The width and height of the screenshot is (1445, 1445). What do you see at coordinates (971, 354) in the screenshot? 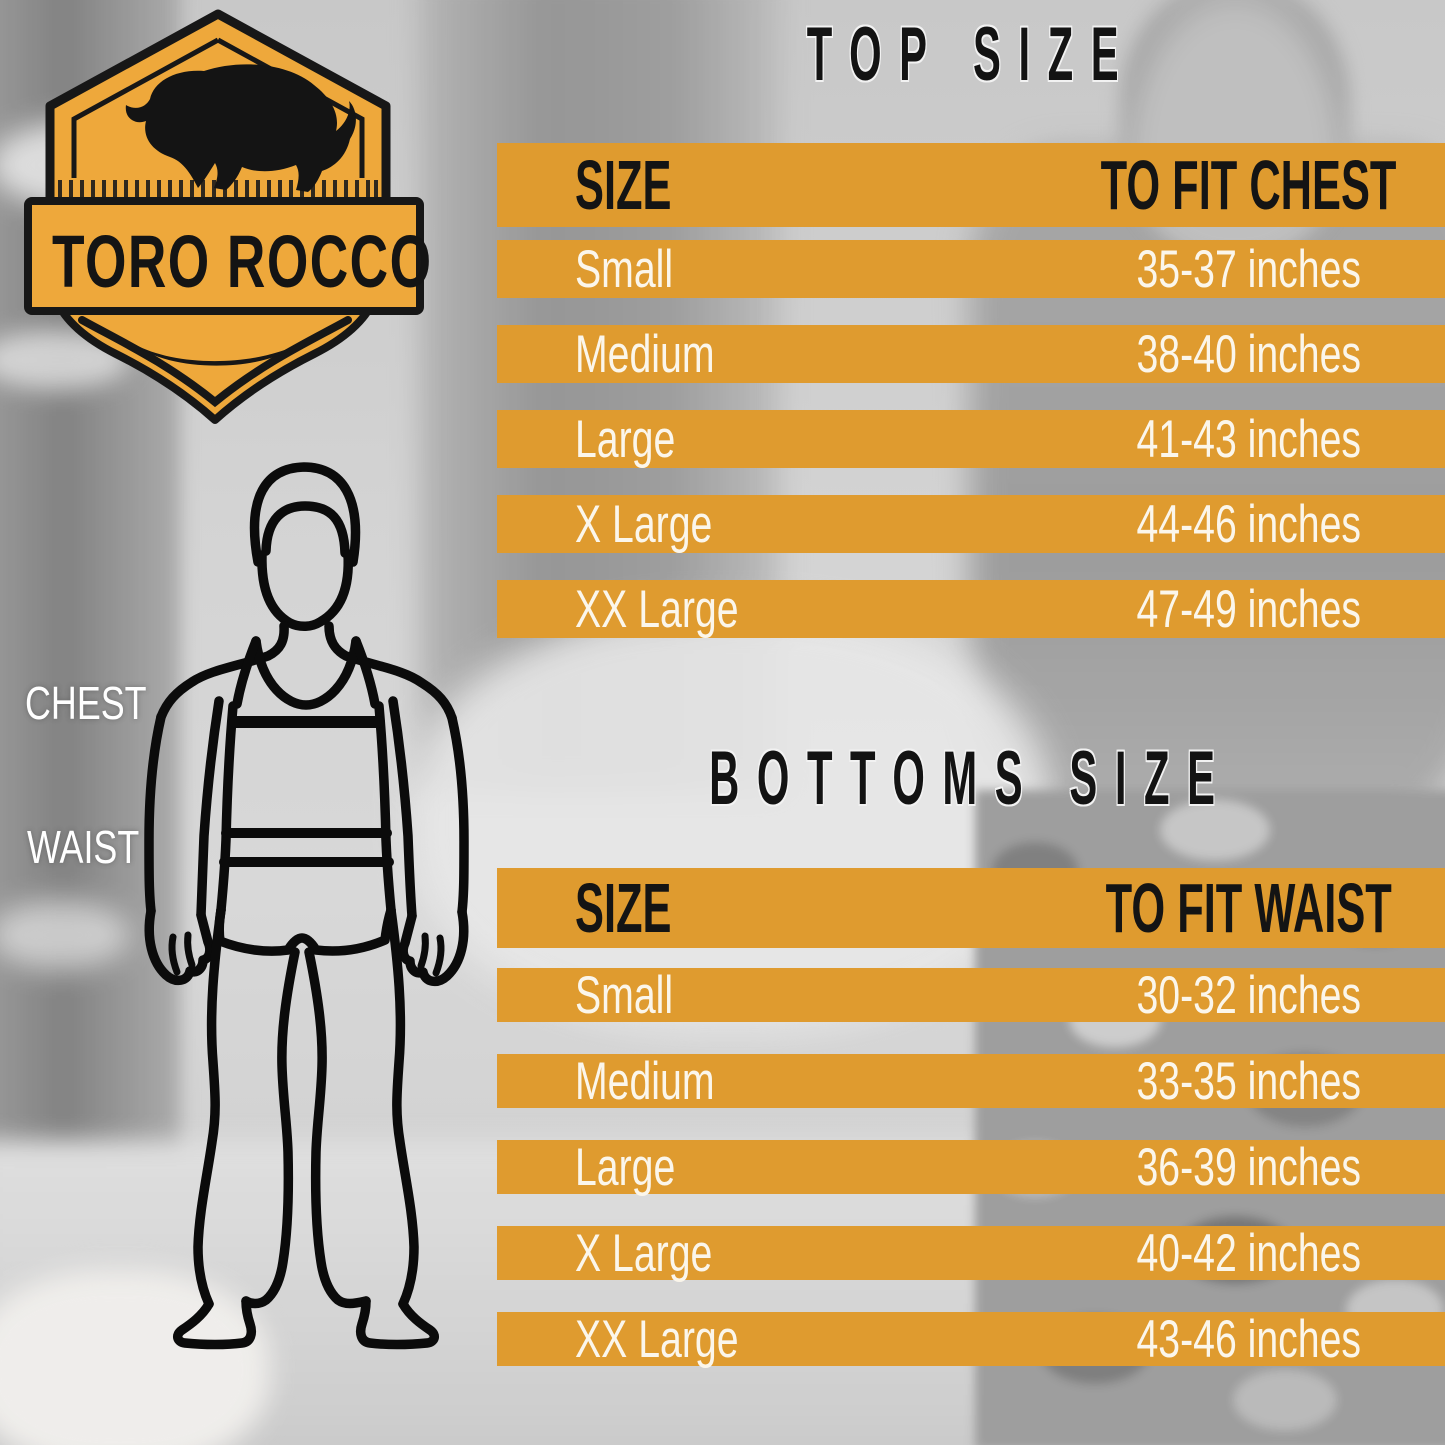
I see `table-row: Medium 38-40 inches` at bounding box center [971, 354].